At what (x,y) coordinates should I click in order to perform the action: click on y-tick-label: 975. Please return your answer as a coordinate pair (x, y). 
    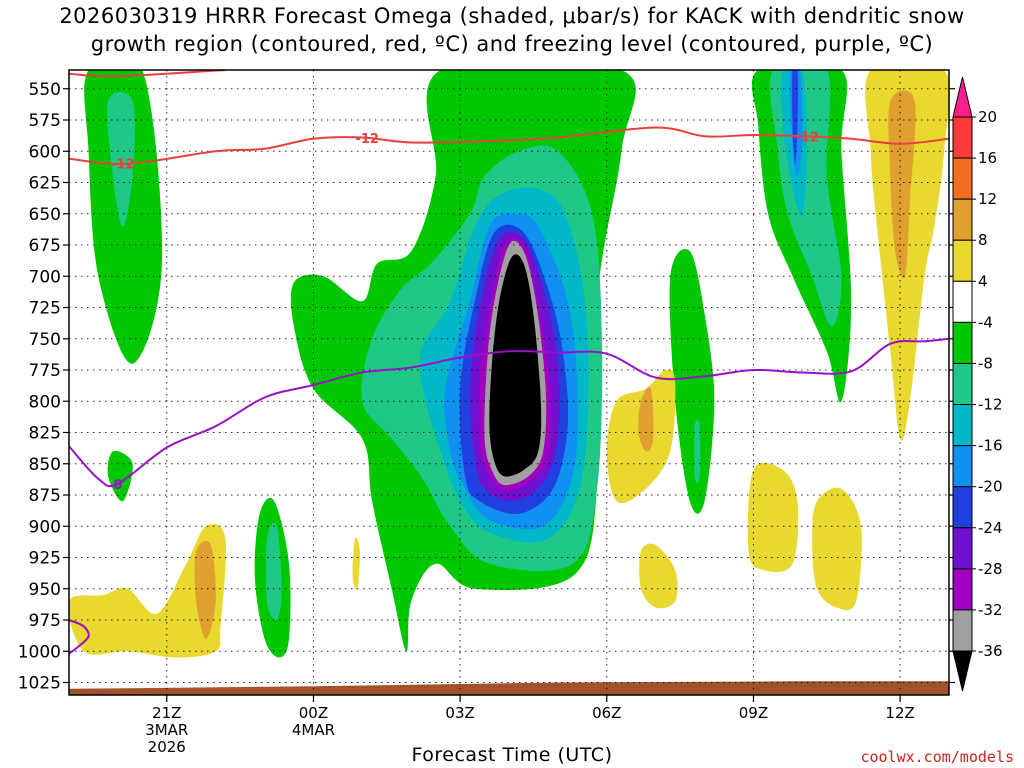
    Looking at the image, I should click on (45, 621).